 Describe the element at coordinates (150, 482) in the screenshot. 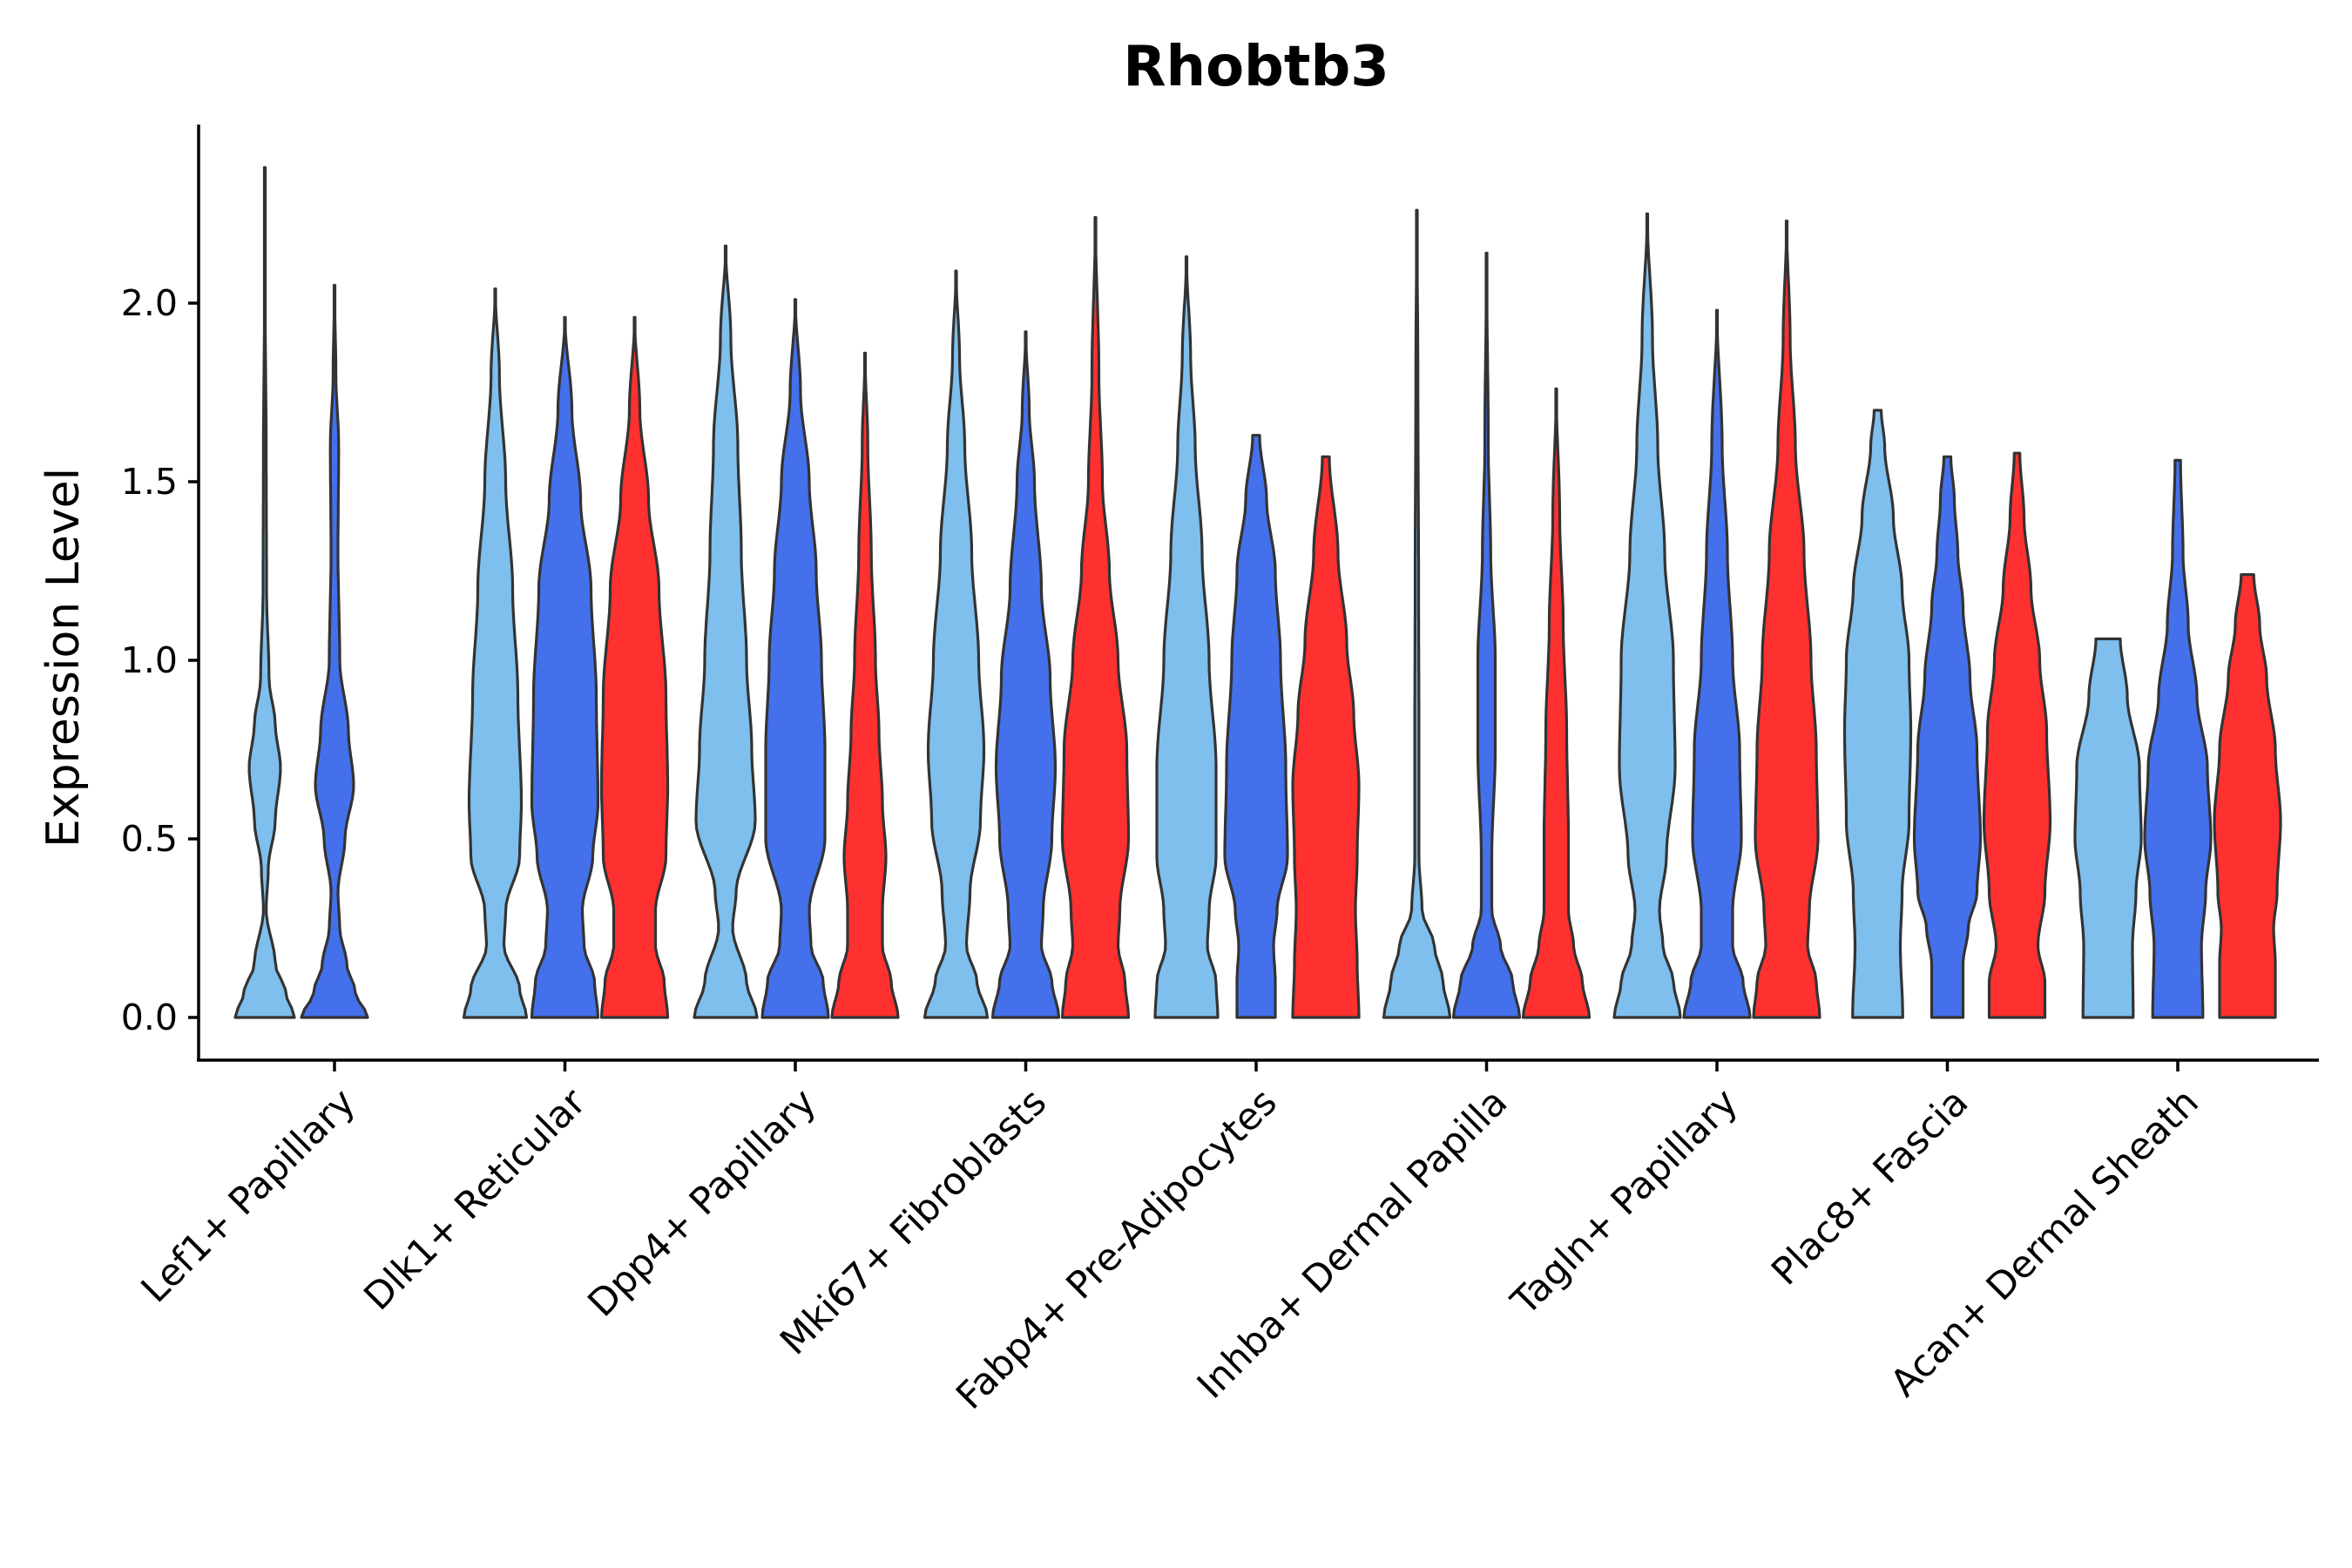

I see `y-tick-label: 1.5` at that location.